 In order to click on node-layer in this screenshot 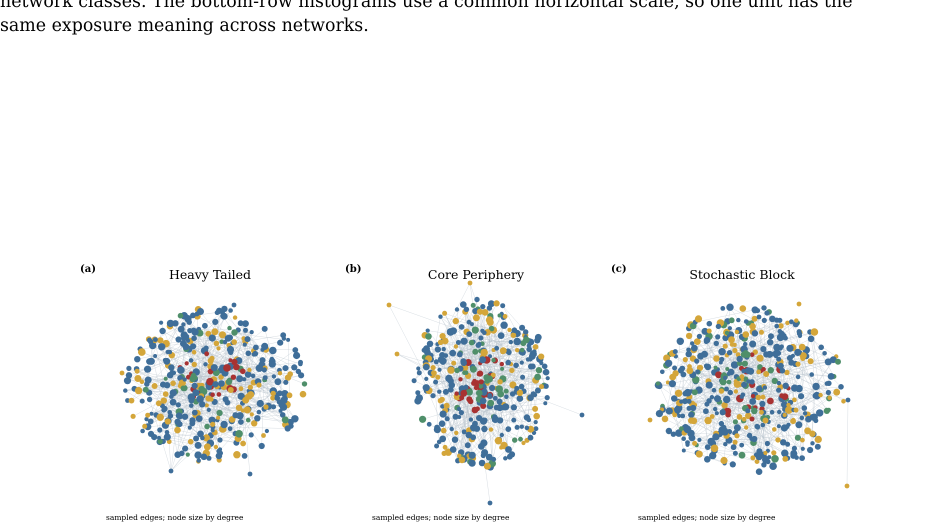, I will do `click(485, 393)`.